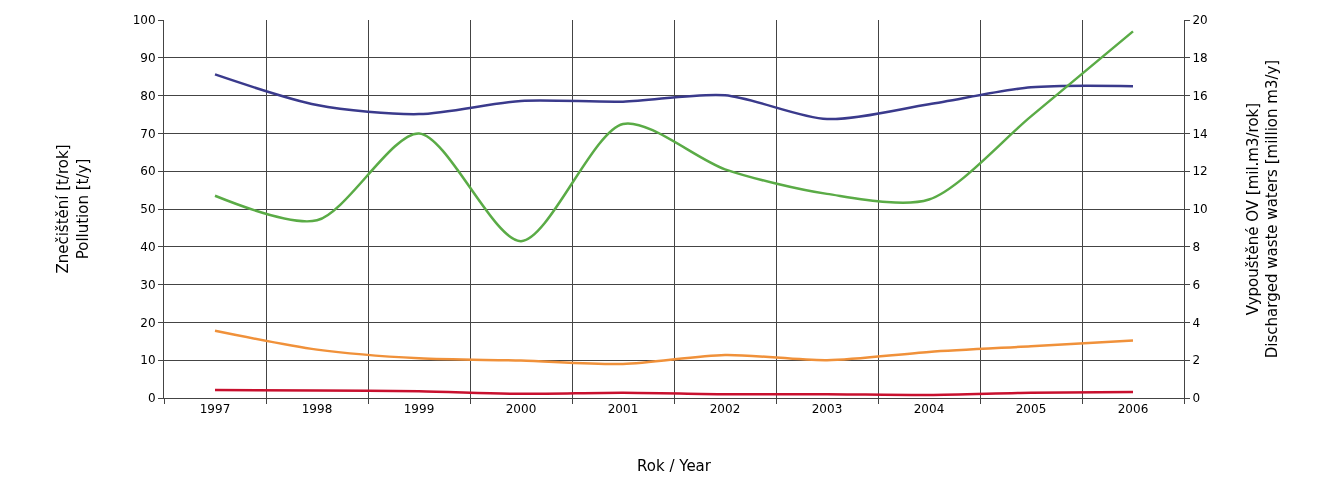 The height and width of the screenshot is (494, 1329). I want to click on y-tick-label: 10, so click(148, 360).